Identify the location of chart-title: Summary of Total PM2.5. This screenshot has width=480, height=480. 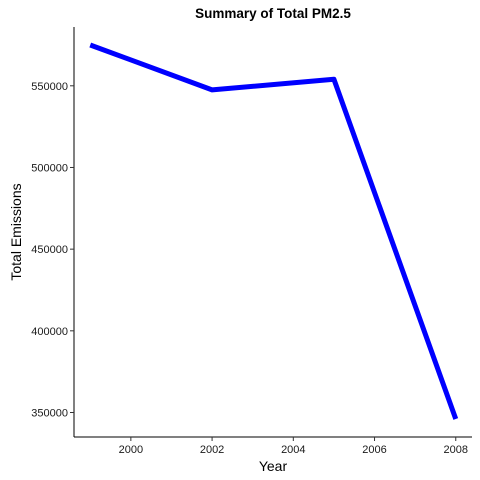
(273, 13).